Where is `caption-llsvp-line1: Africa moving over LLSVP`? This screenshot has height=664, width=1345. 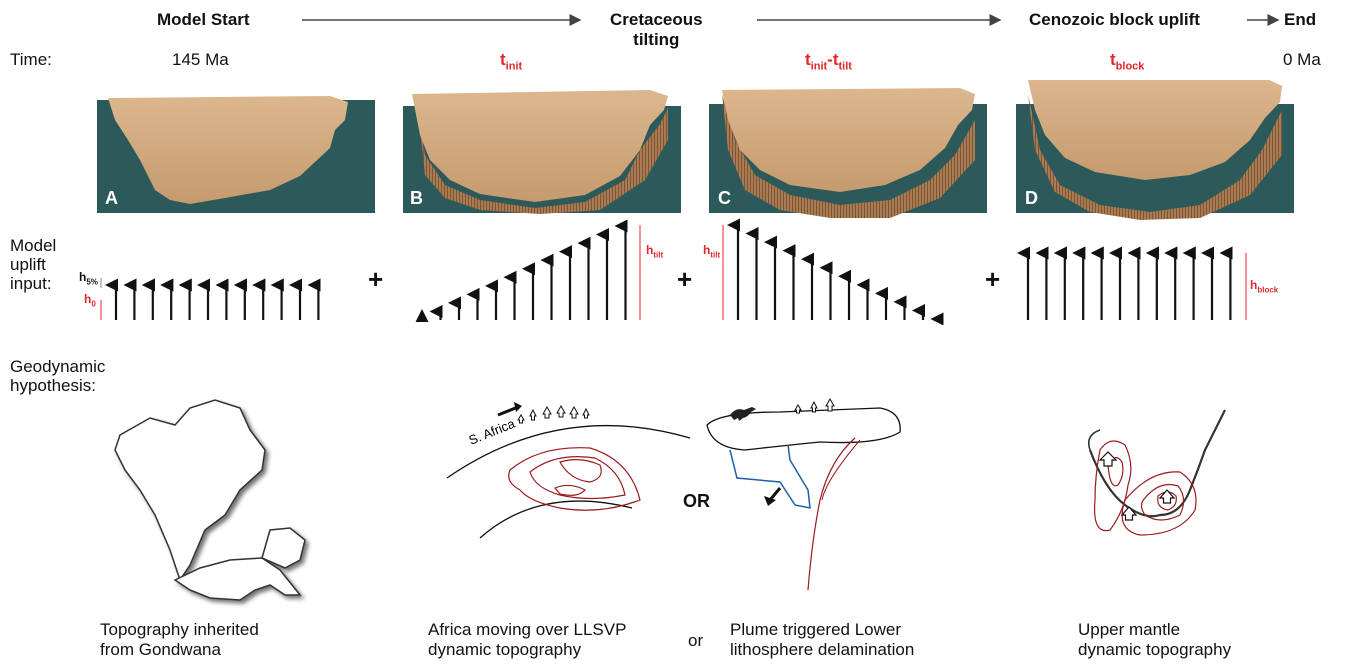 caption-llsvp-line1: Africa moving over LLSVP is located at coordinates (527, 629).